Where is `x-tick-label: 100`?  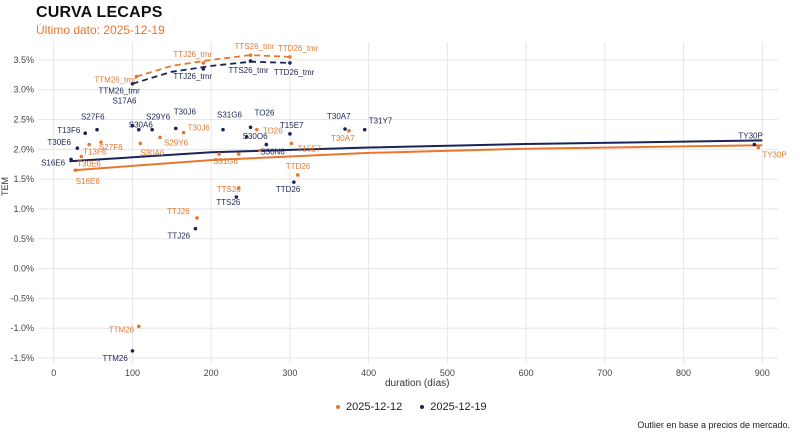 x-tick-label: 100 is located at coordinates (132, 373).